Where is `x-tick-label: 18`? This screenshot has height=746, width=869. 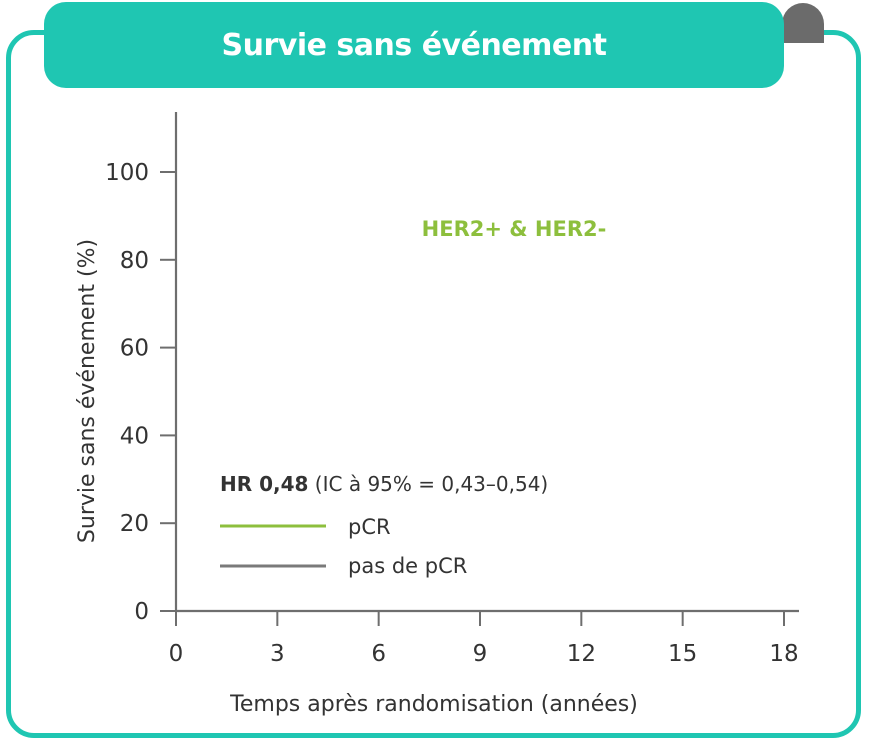
x-tick-label: 18 is located at coordinates (783, 654).